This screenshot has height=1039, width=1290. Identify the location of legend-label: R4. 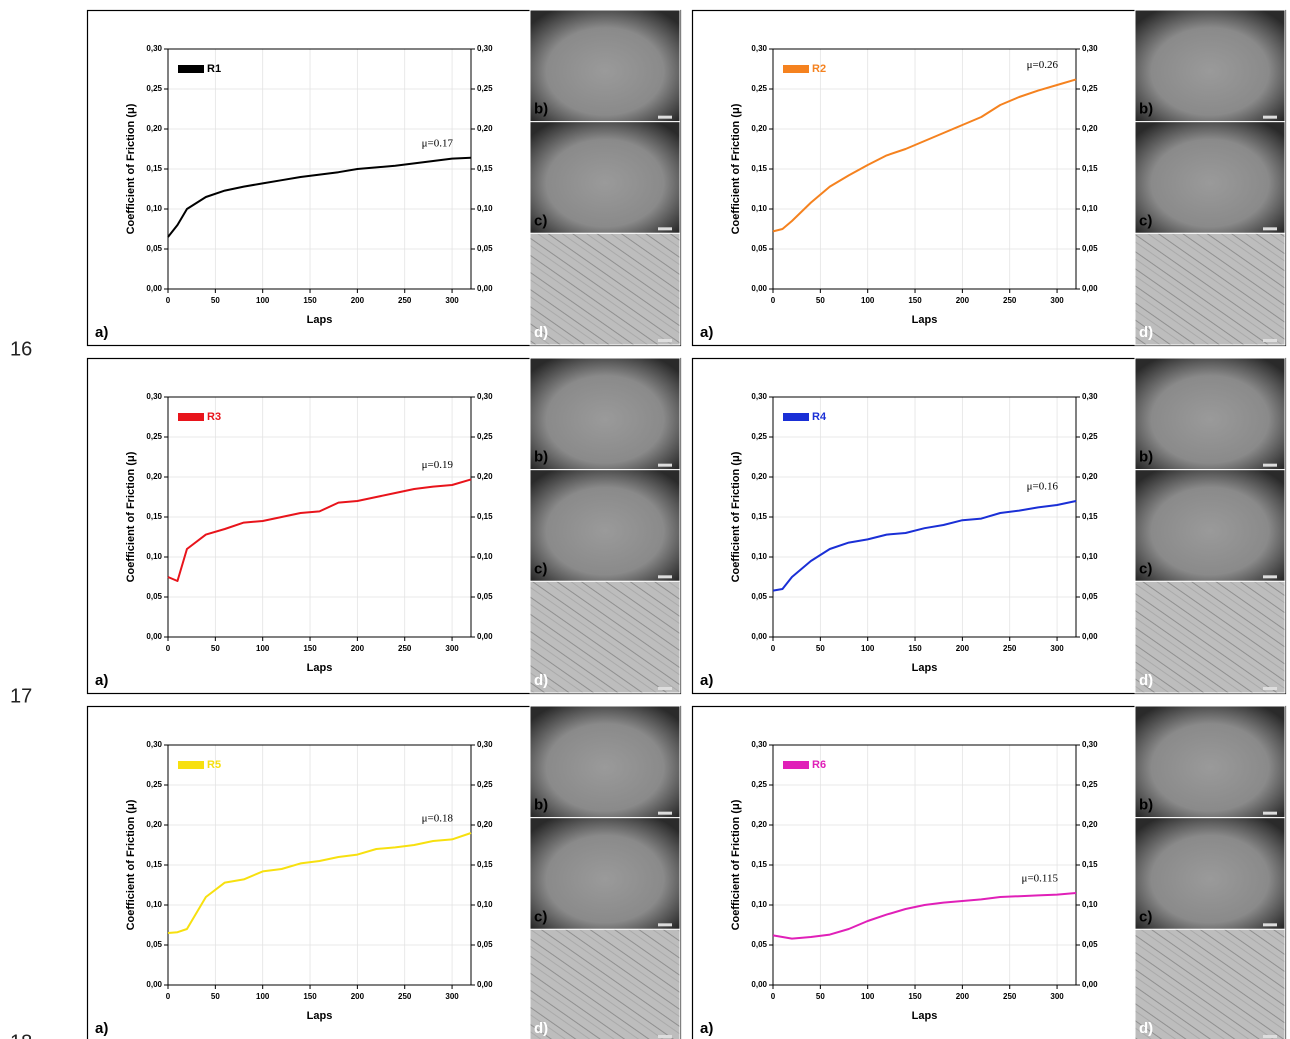
(819, 417).